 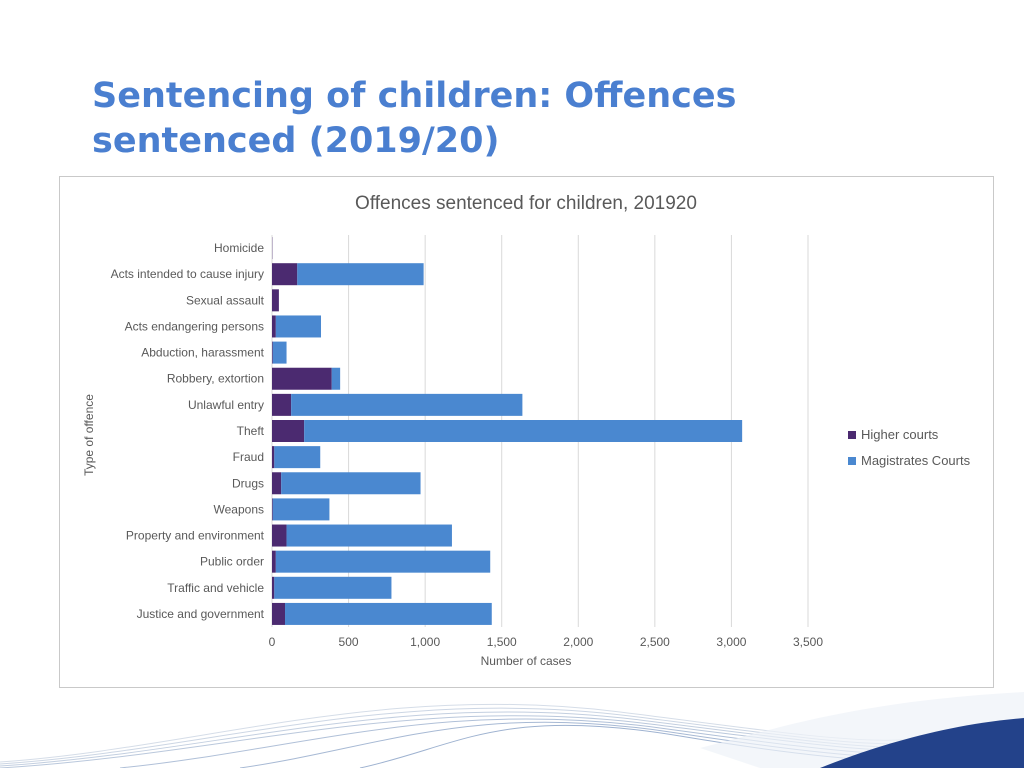 I want to click on legend-label: Magistrates Courts, so click(x=916, y=460).